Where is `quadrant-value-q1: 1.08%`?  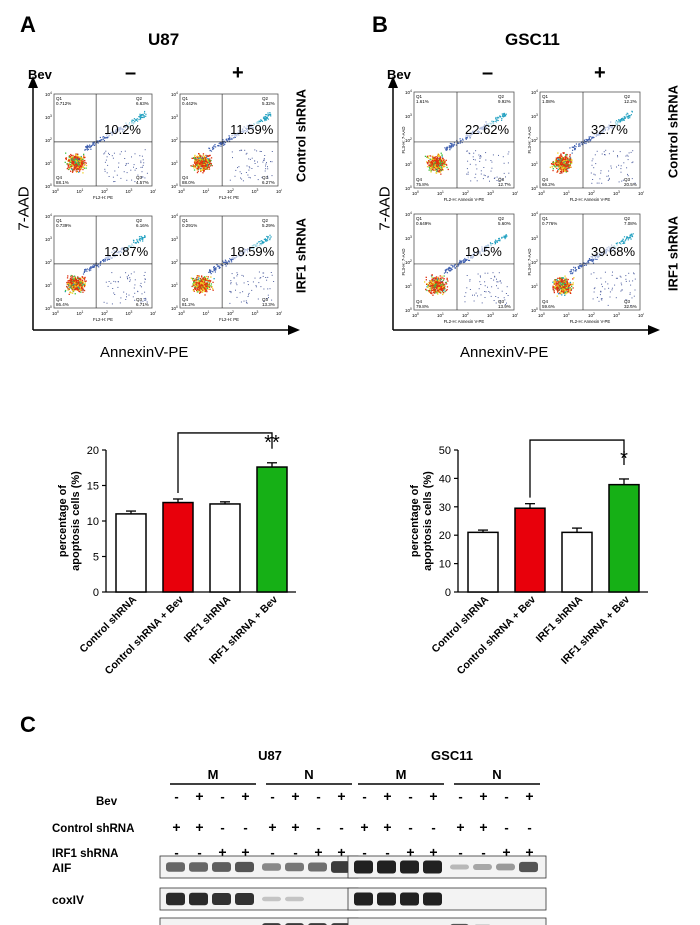
quadrant-value-q1: 1.08% is located at coordinates (548, 101).